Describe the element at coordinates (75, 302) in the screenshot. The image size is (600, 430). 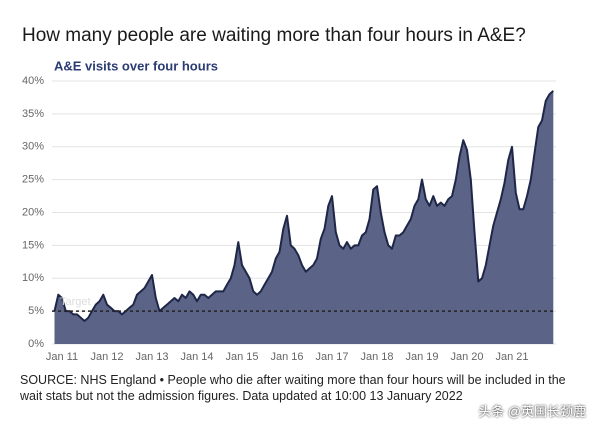
I see `target-label: Target` at that location.